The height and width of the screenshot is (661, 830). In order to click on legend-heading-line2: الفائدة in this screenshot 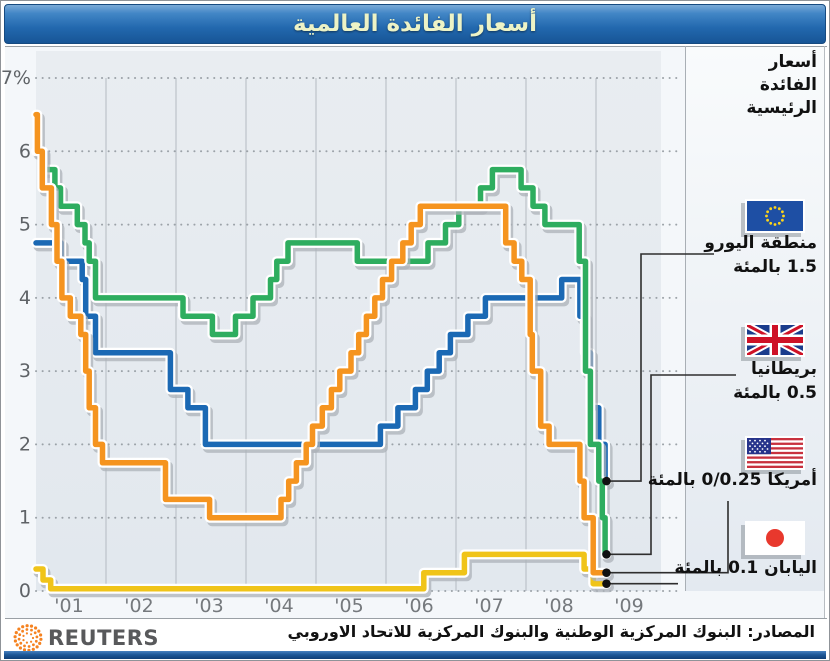, I will do `click(788, 85)`.